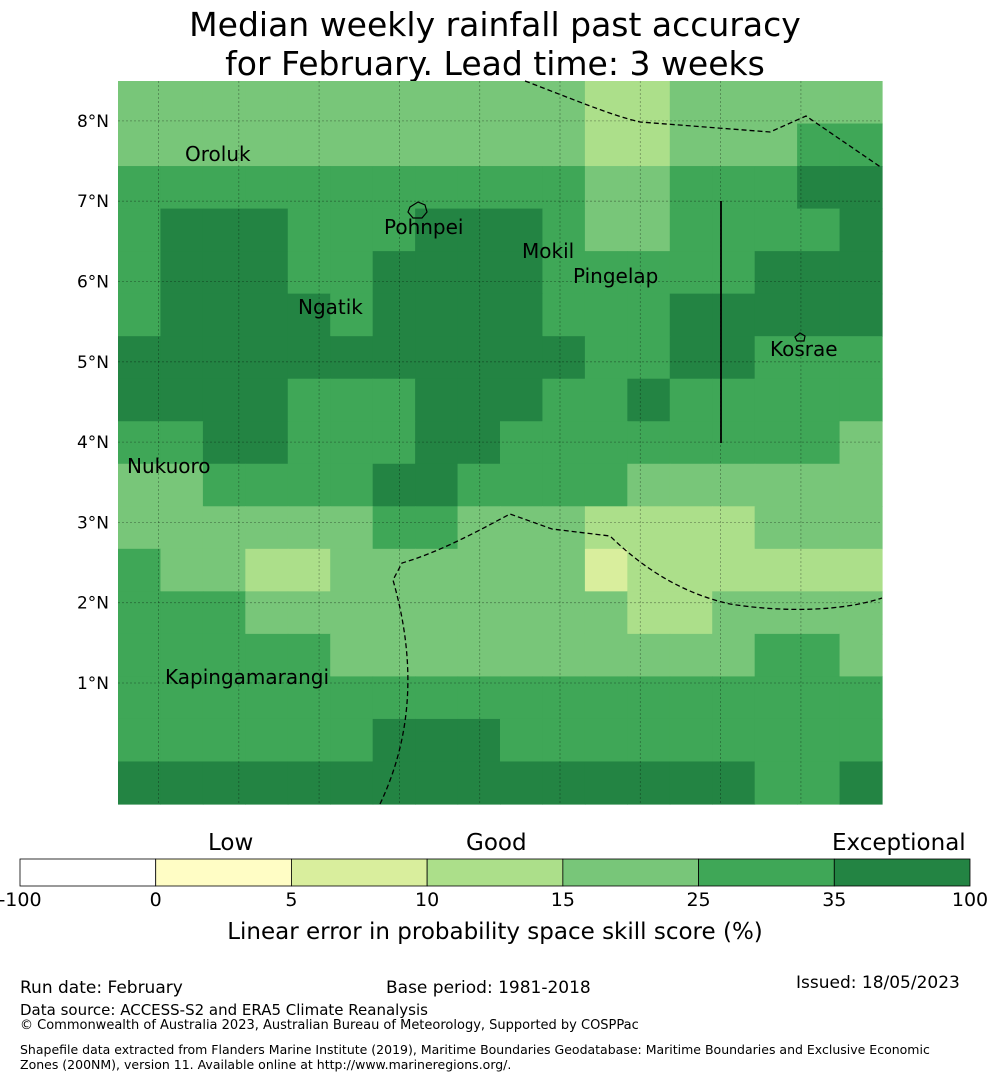 This screenshot has width=990, height=1080. I want to click on latitude-label: 5°N, so click(93, 363).